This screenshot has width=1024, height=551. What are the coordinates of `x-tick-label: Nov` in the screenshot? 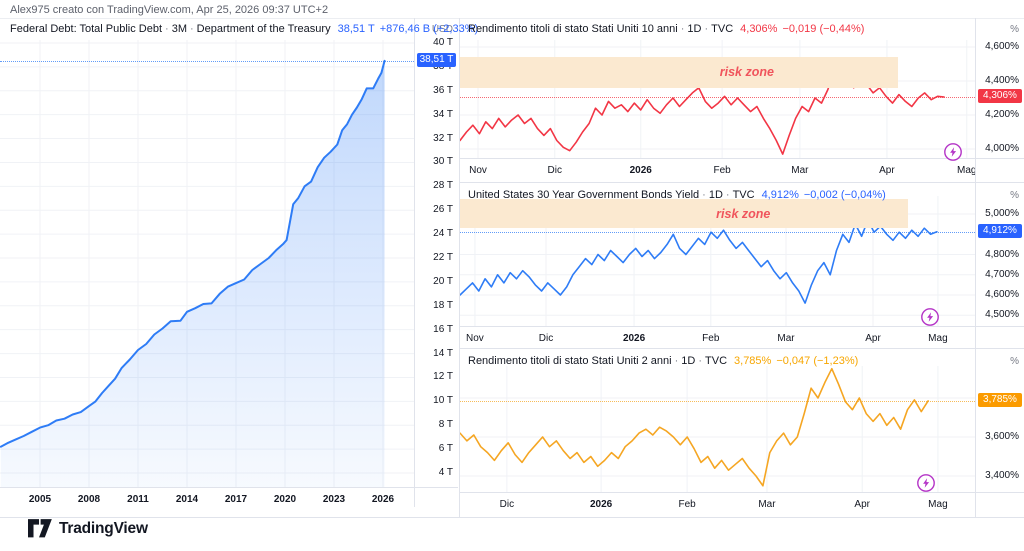 It's located at (475, 338).